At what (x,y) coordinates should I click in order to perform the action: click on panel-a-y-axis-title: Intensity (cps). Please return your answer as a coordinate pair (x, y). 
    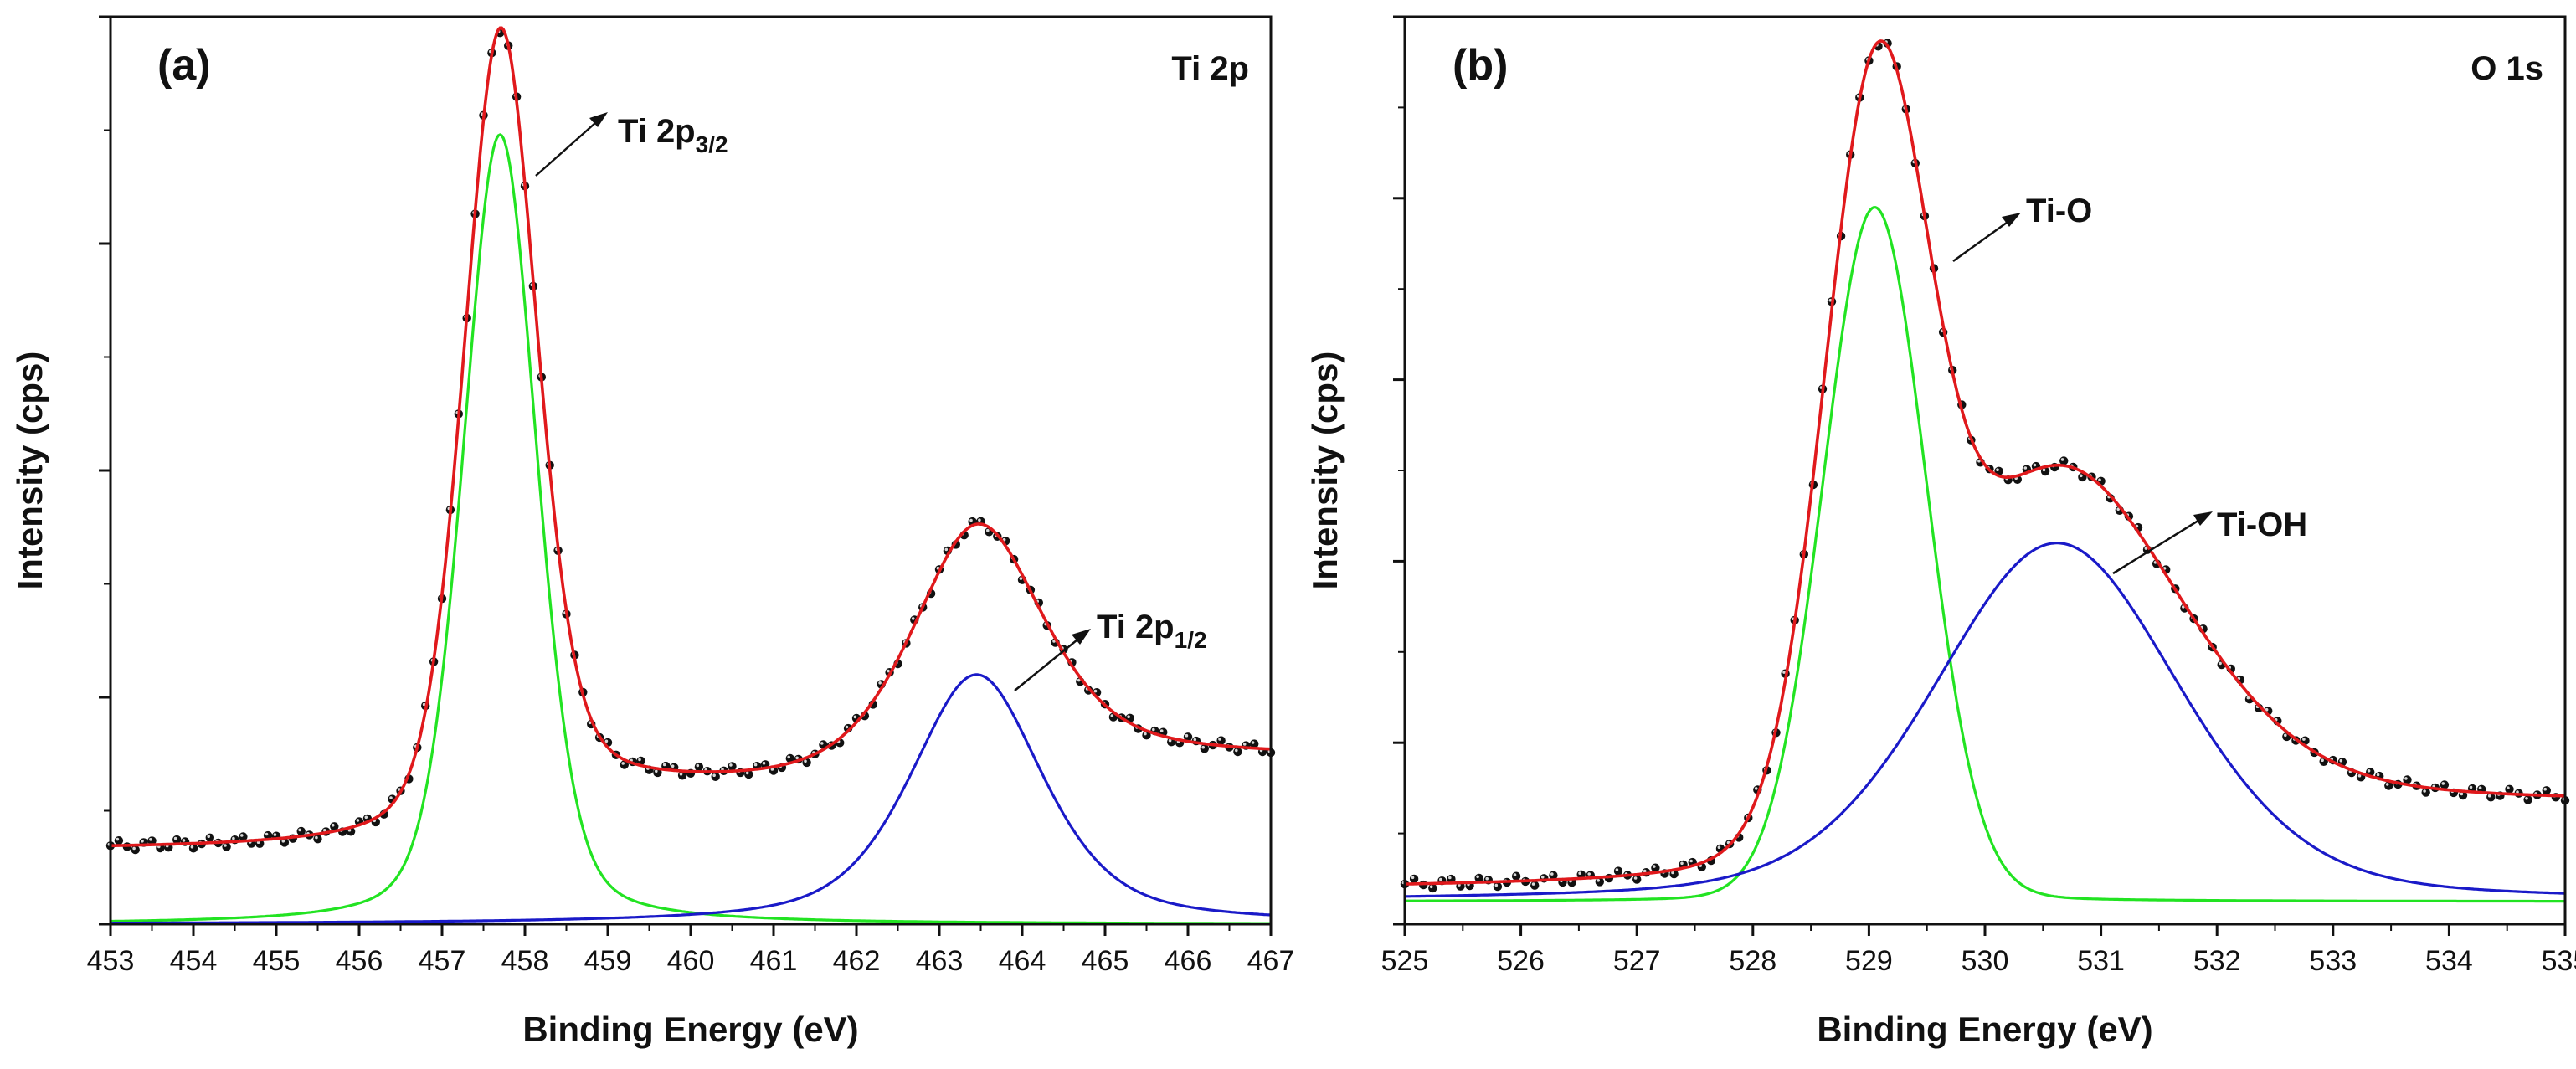
    Looking at the image, I should click on (30, 471).